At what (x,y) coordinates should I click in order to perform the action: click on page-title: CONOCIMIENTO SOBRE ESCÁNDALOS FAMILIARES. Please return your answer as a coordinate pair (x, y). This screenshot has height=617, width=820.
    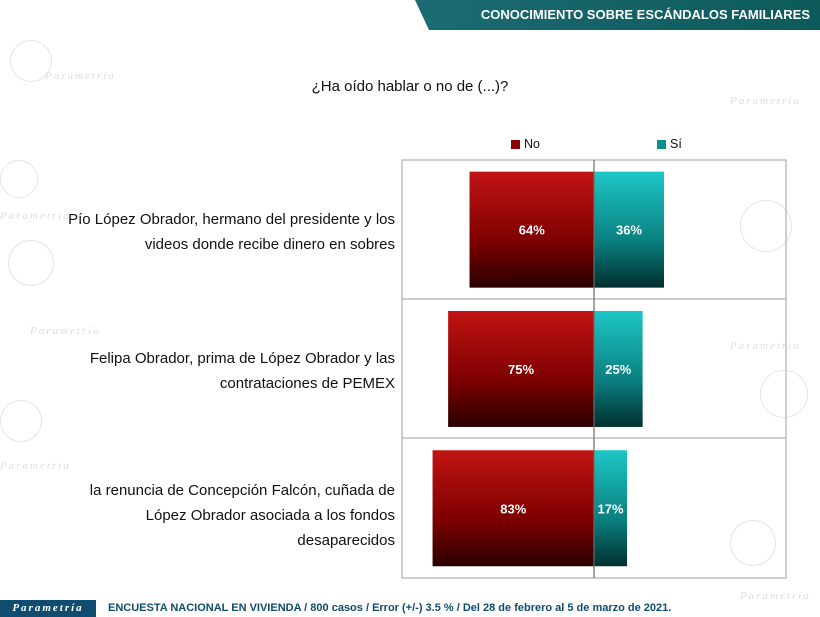
    Looking at the image, I should click on (645, 14).